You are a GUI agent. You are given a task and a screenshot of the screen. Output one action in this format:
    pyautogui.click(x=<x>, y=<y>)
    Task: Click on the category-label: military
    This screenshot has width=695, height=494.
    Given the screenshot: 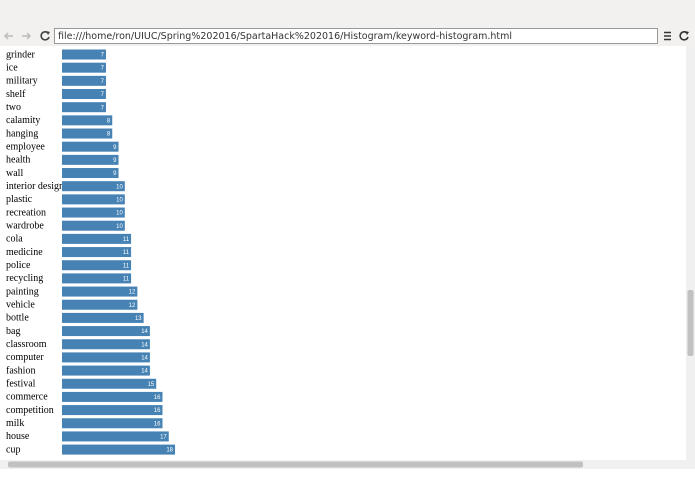 What is the action you would take?
    pyautogui.click(x=22, y=81)
    